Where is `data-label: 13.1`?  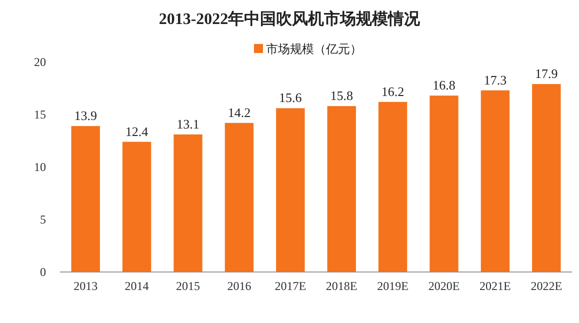
data-label: 13.1 is located at coordinates (188, 124).